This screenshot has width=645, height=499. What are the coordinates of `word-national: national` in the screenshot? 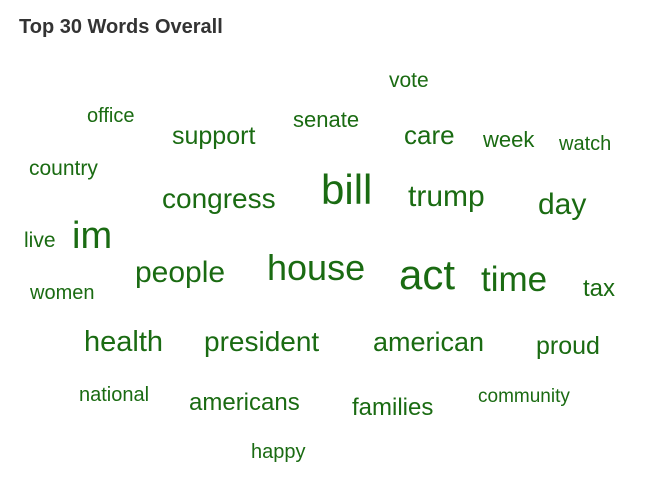 It's located at (114, 395).